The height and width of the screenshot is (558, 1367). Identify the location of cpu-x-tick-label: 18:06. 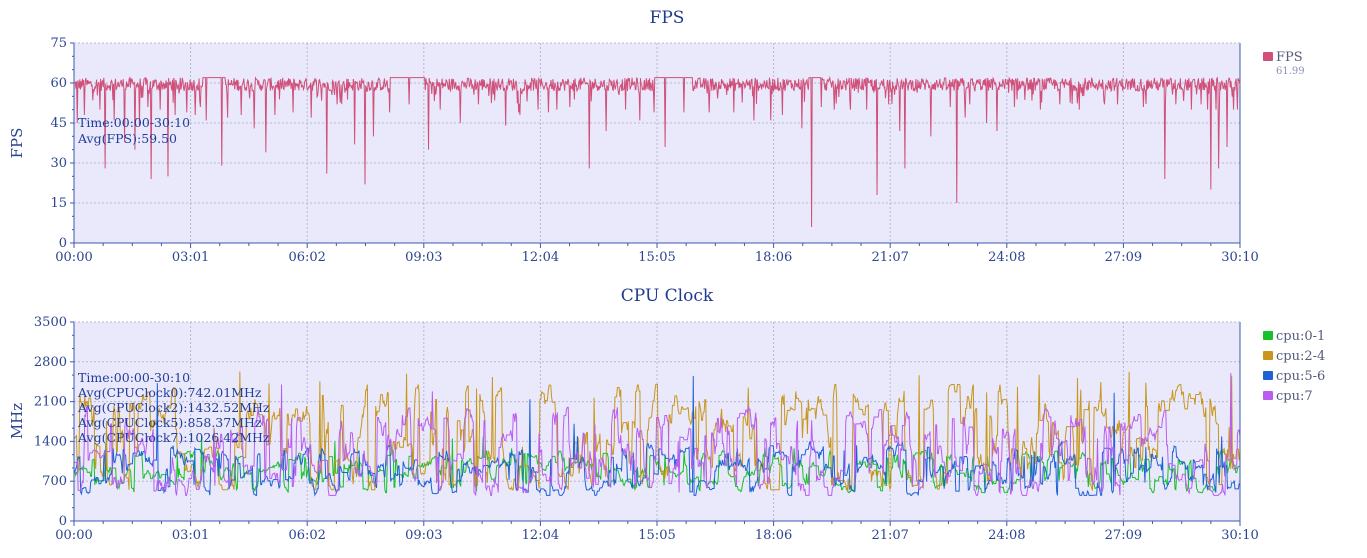
(773, 535).